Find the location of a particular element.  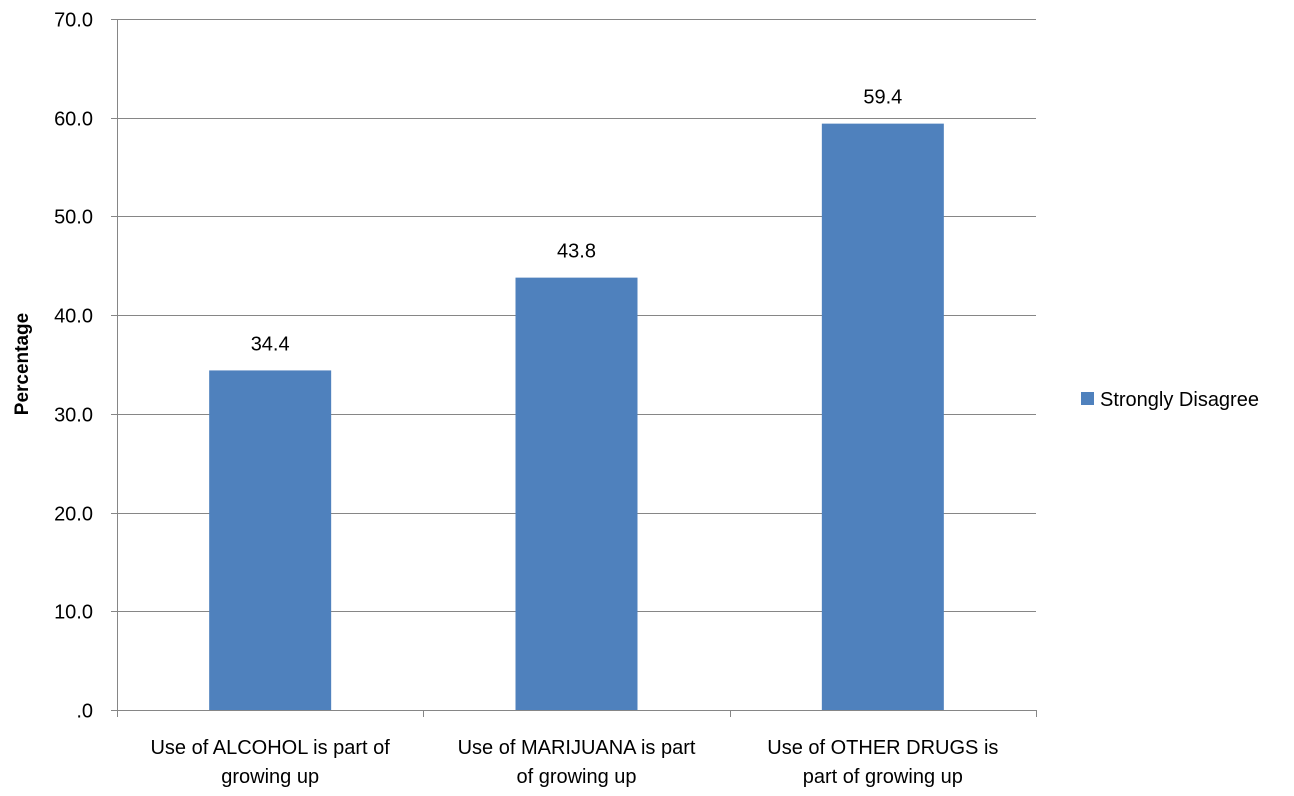

x-tick-label: of growing up is located at coordinates (576, 777).